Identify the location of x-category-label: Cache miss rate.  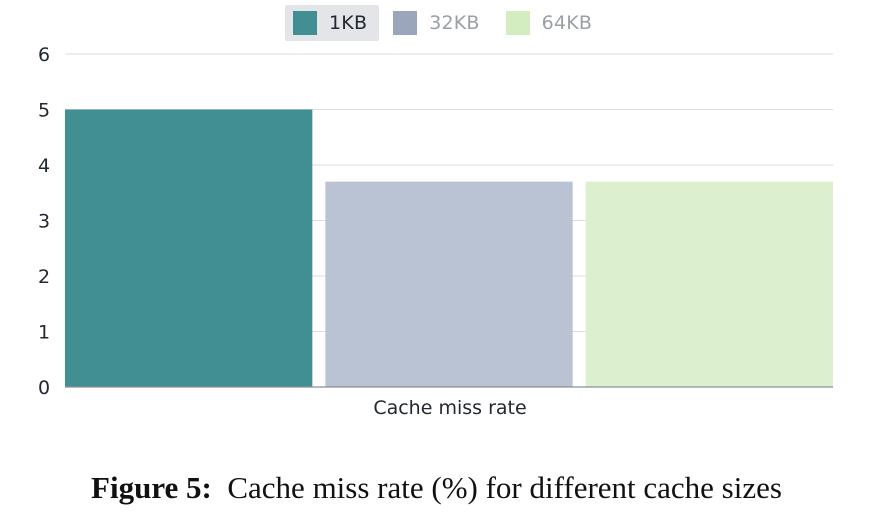
(449, 408).